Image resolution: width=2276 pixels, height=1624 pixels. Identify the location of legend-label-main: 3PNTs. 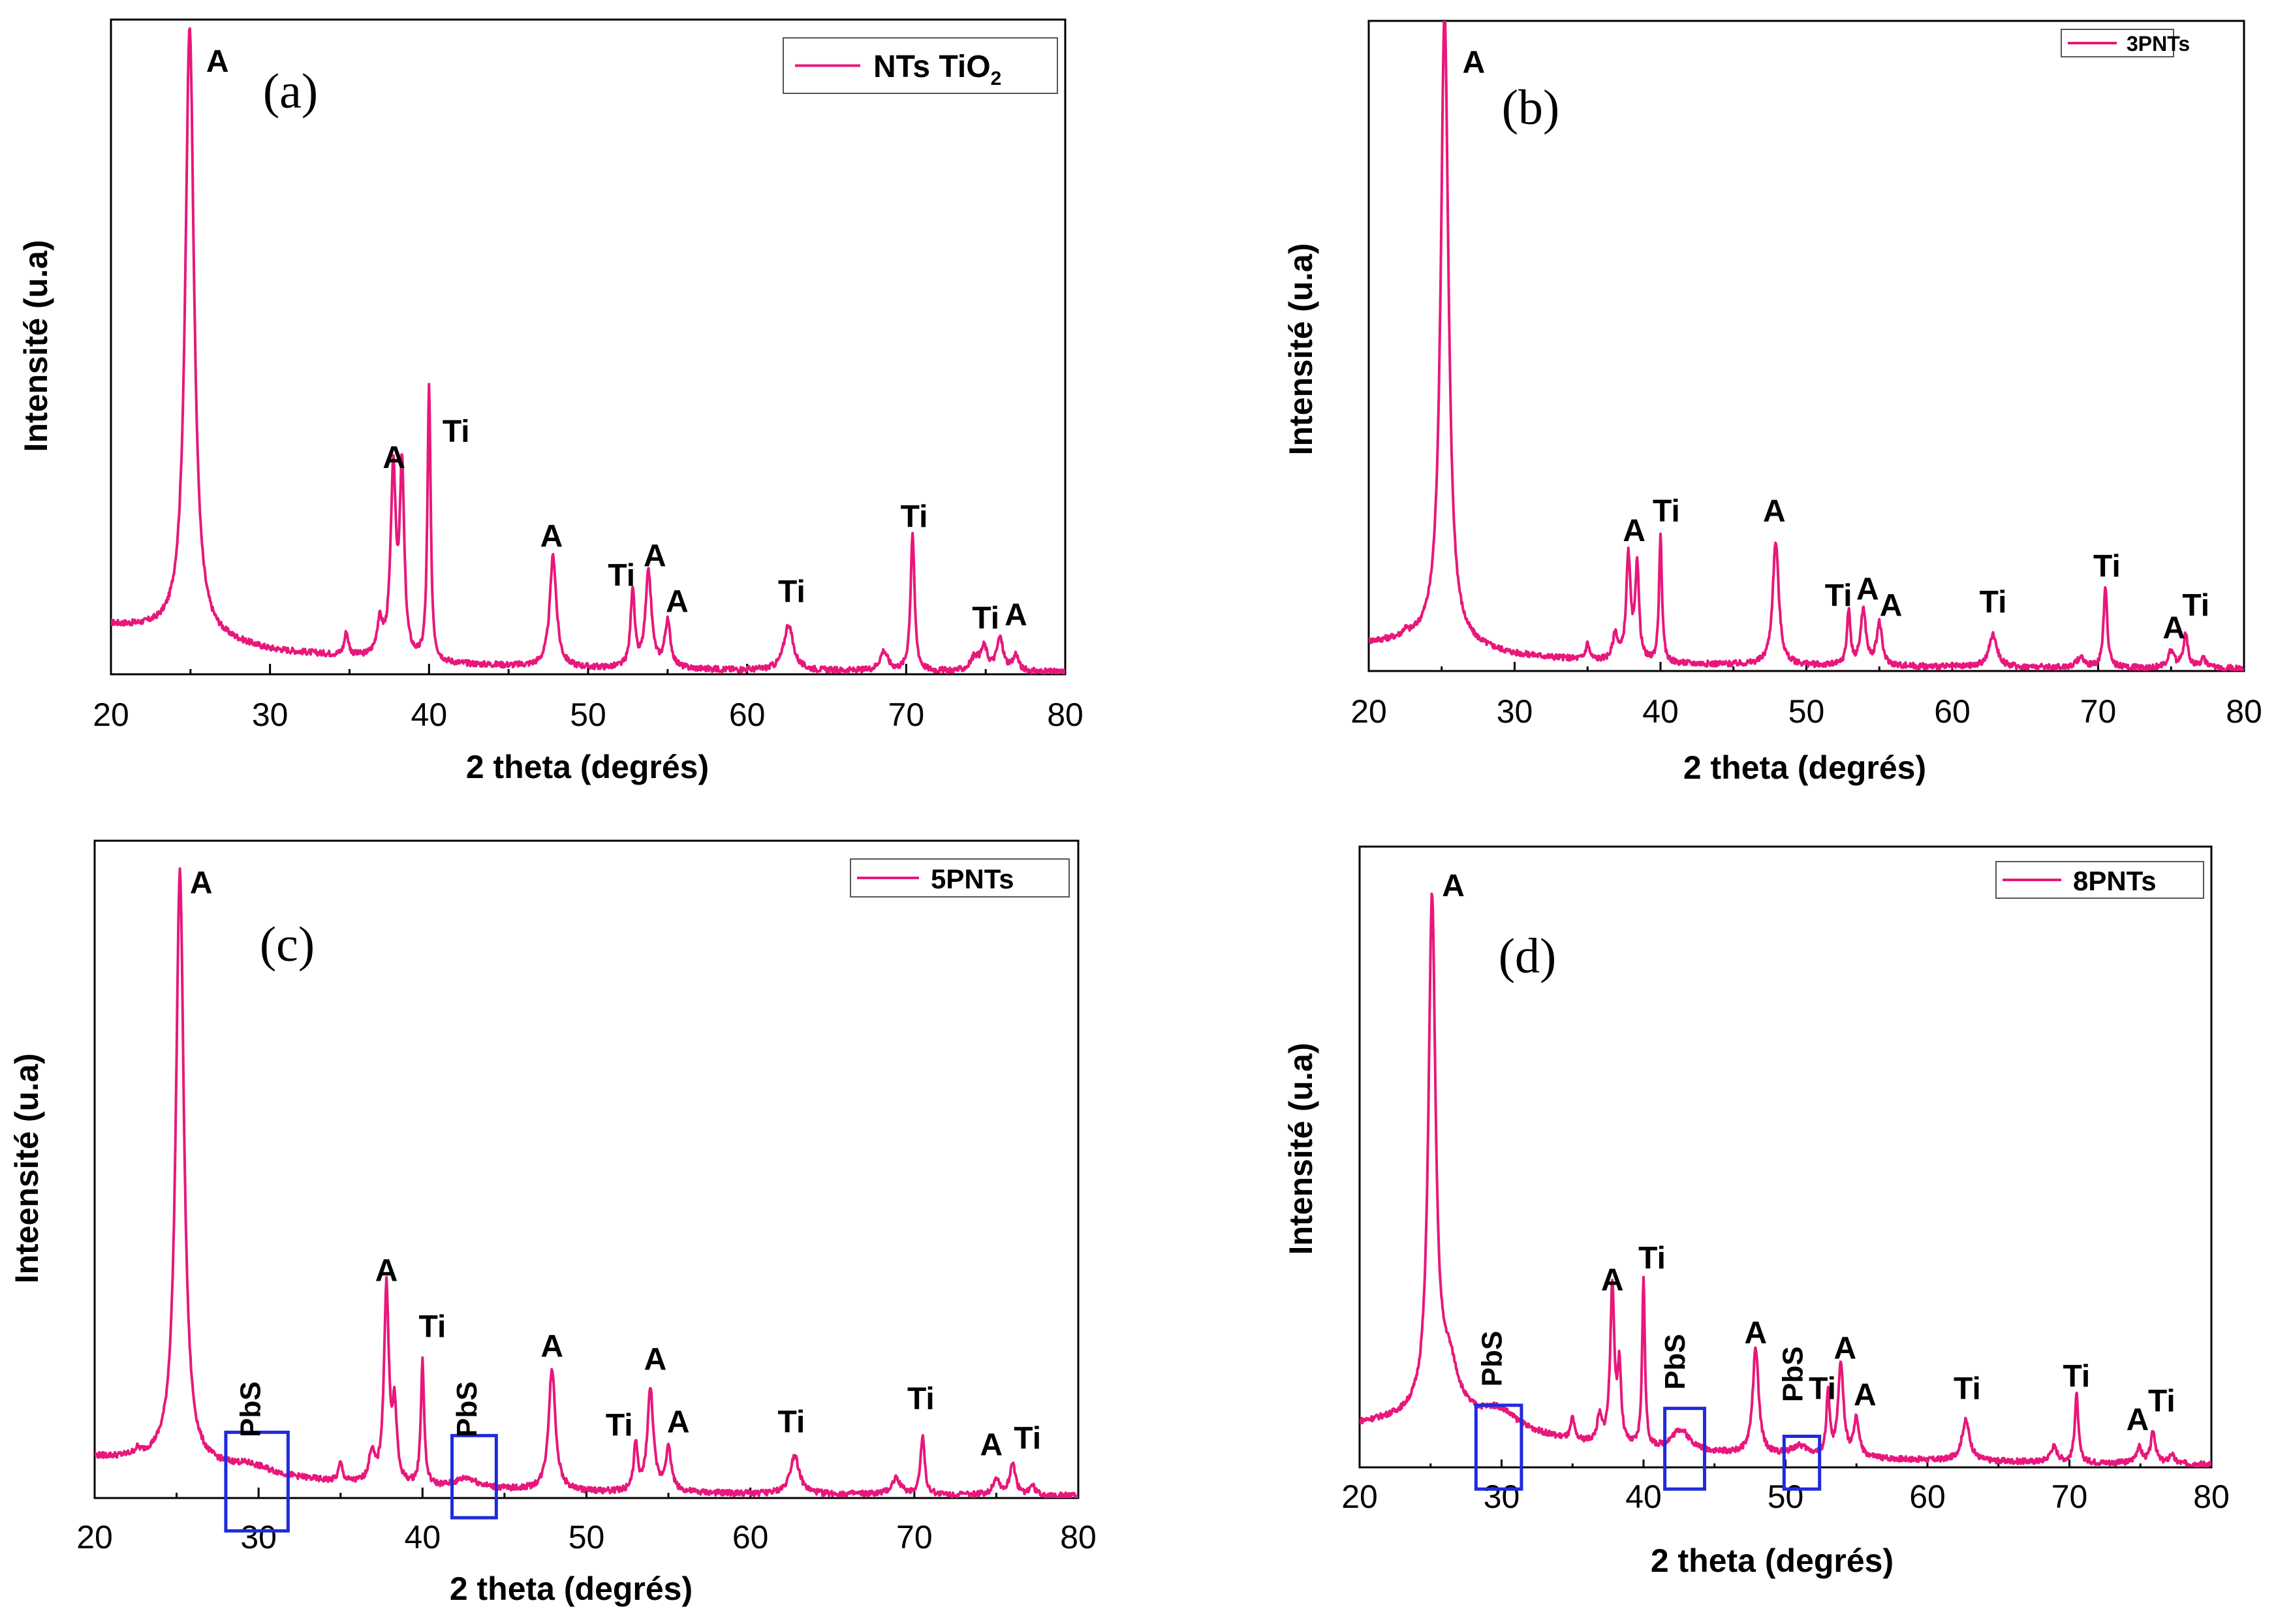
(2158, 43).